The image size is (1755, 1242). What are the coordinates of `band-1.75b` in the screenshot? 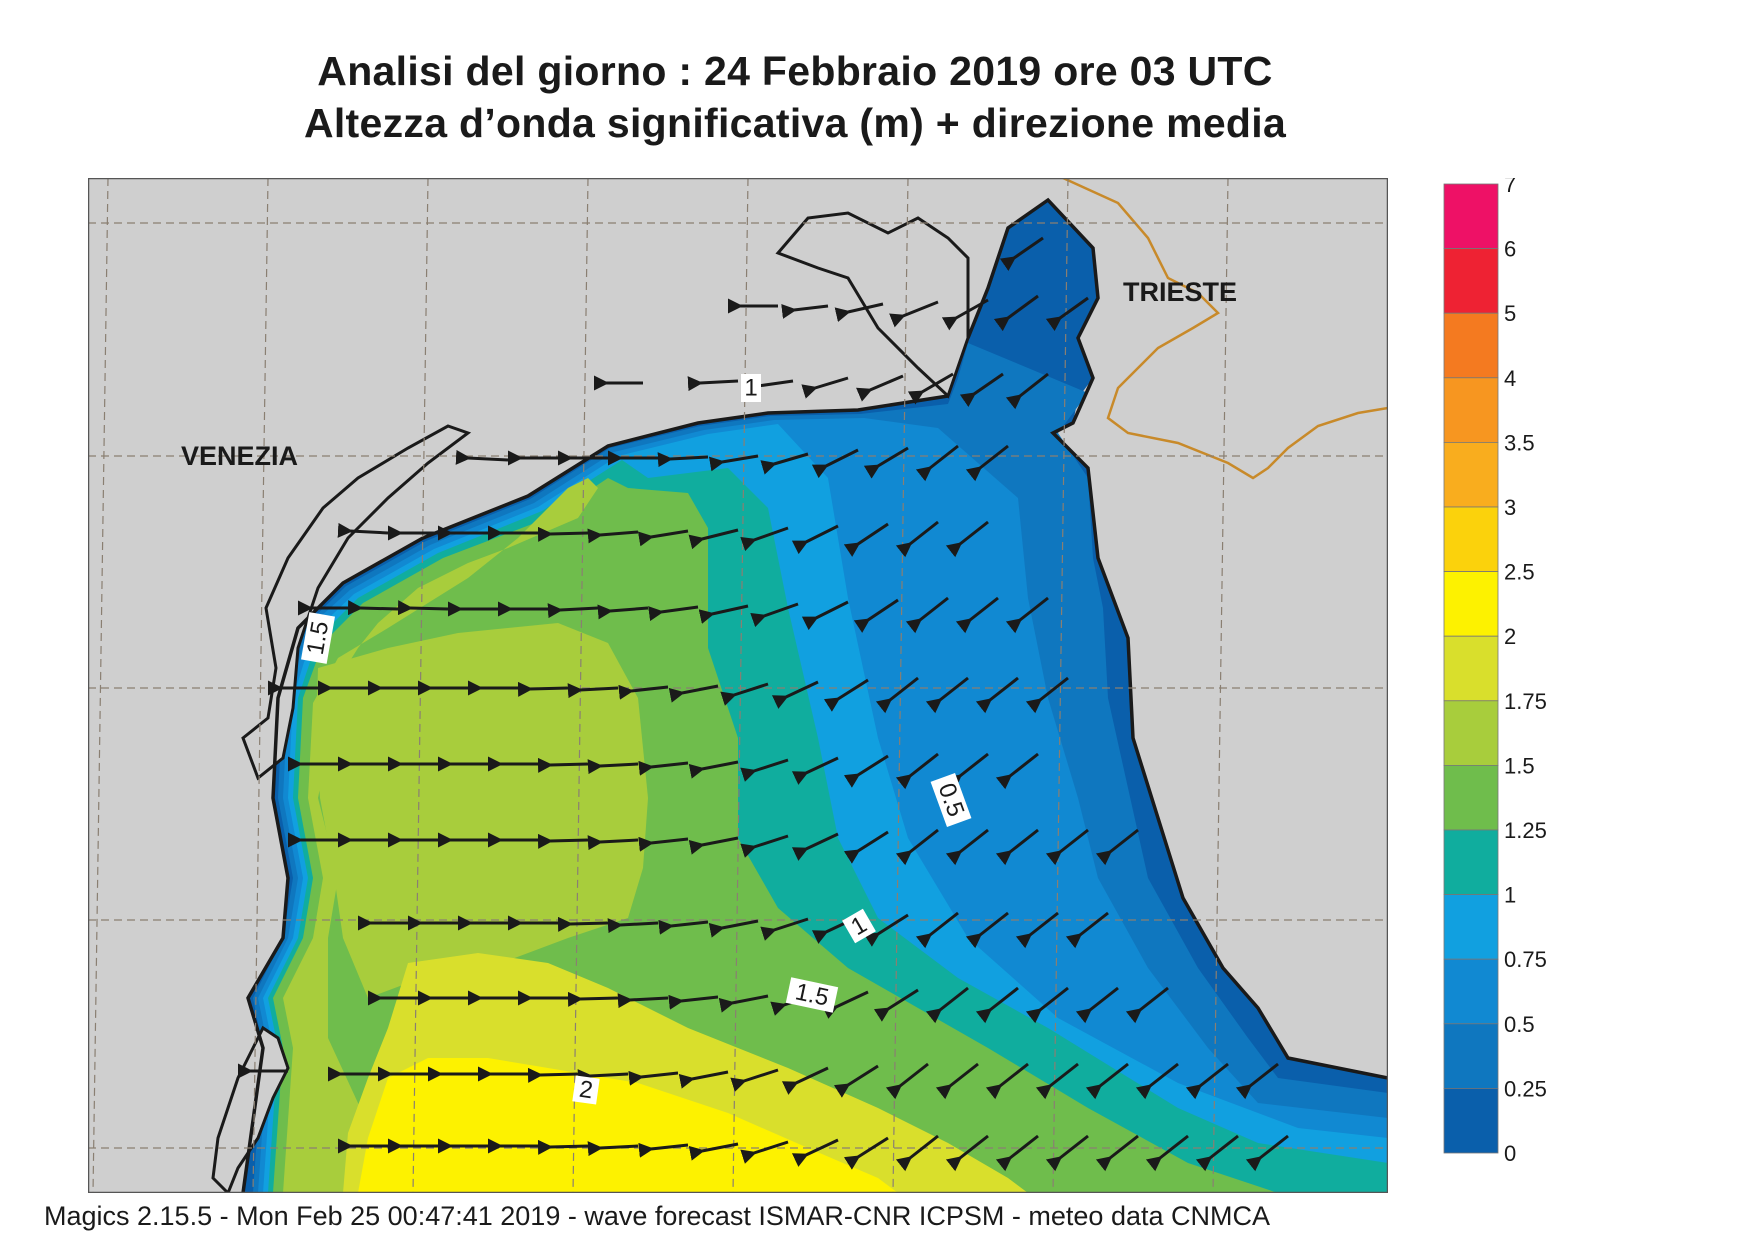 It's located at (482, 810).